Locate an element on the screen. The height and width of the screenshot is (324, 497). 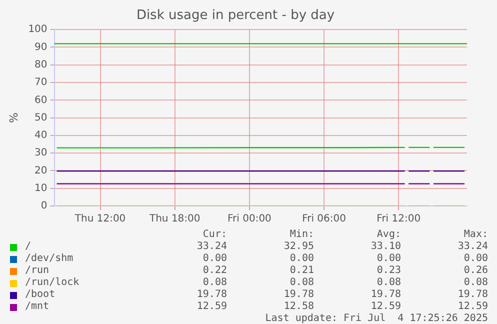
text: 33.10 is located at coordinates (385, 247).